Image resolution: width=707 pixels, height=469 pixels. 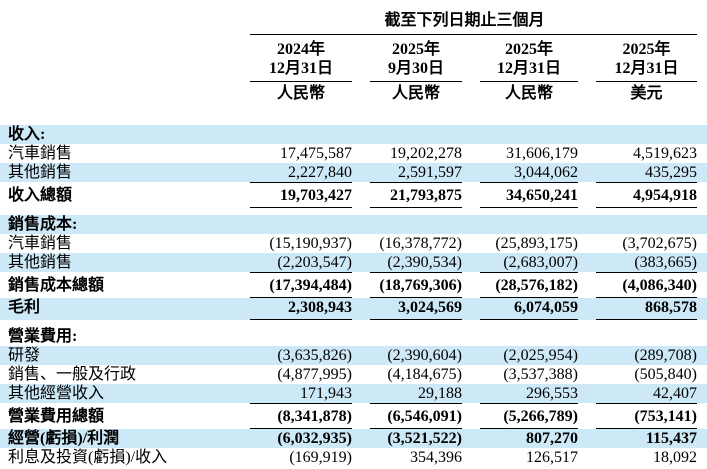 What do you see at coordinates (310, 243) in the screenshot?
I see `row-value-text: (15,190,937)` at bounding box center [310, 243].